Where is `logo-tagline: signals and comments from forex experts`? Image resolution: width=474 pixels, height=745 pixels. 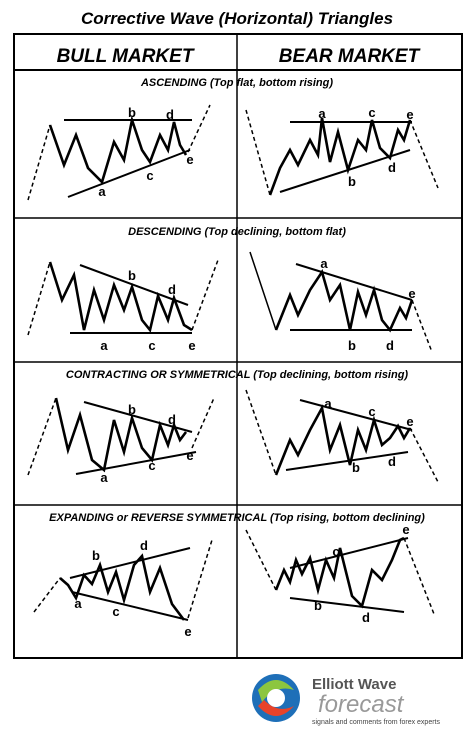 logo-tagline: signals and comments from forex experts is located at coordinates (376, 722).